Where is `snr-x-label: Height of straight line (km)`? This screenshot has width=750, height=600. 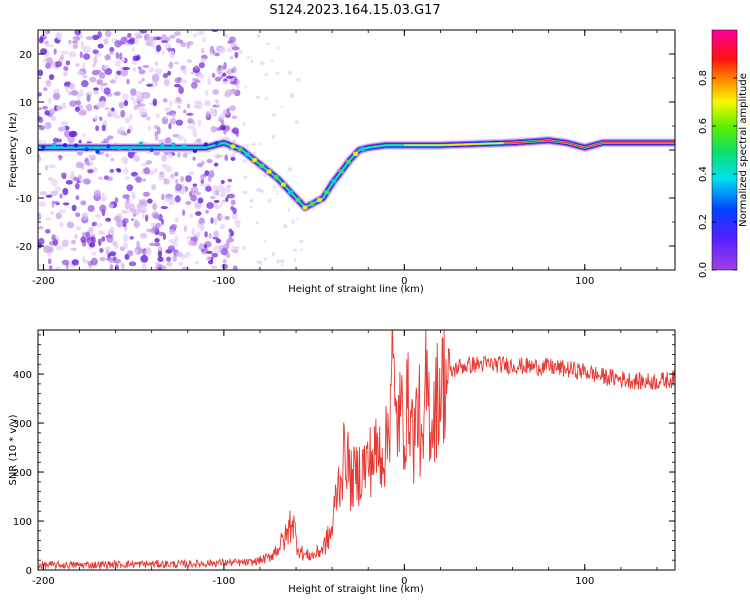
snr-x-label: Height of straight line (km) is located at coordinates (356, 589).